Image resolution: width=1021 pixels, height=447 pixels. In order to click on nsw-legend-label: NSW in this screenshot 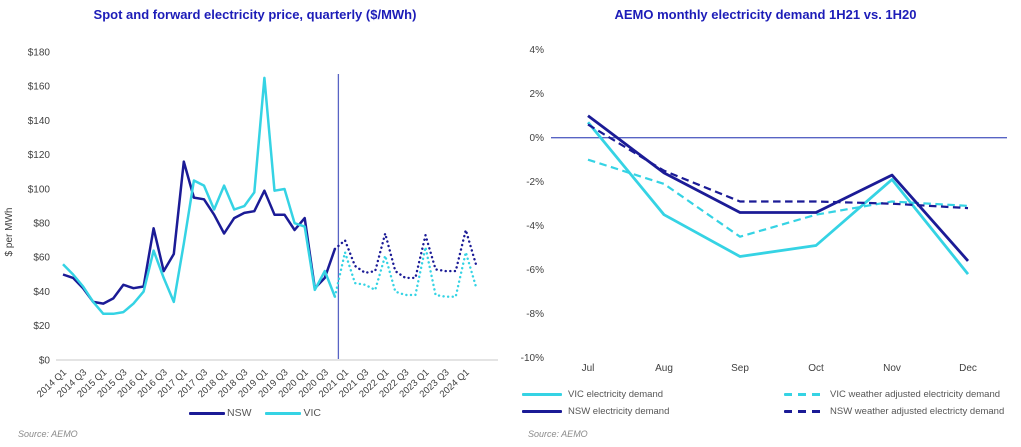, I will do `click(239, 413)`.